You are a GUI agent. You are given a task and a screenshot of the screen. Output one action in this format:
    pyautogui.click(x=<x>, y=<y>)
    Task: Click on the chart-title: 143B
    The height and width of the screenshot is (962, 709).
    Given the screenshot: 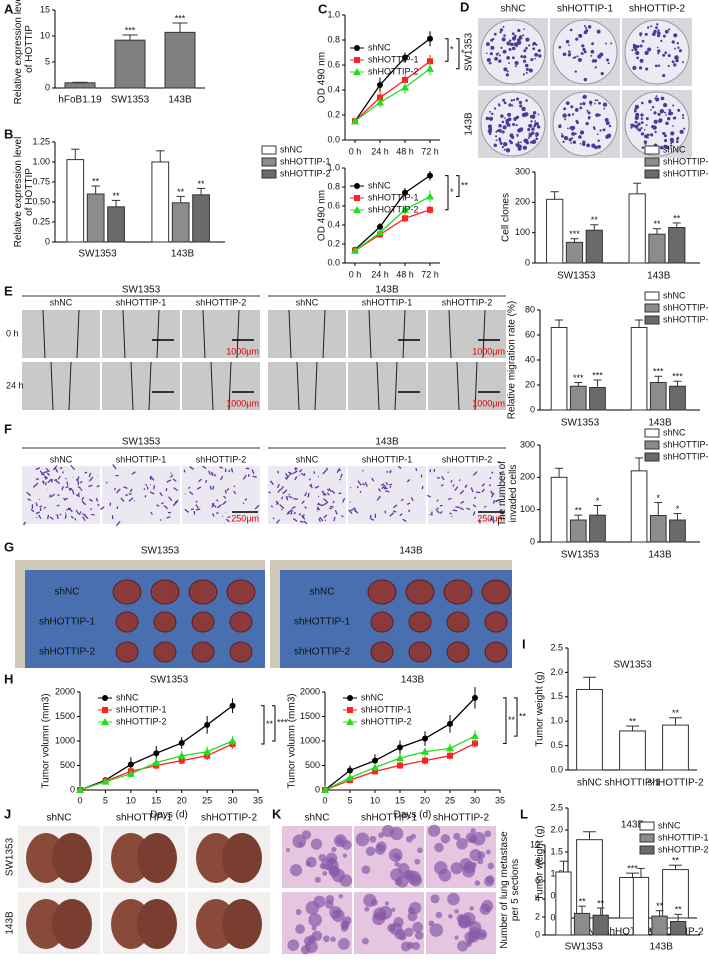 What is the action you would take?
    pyautogui.click(x=413, y=680)
    